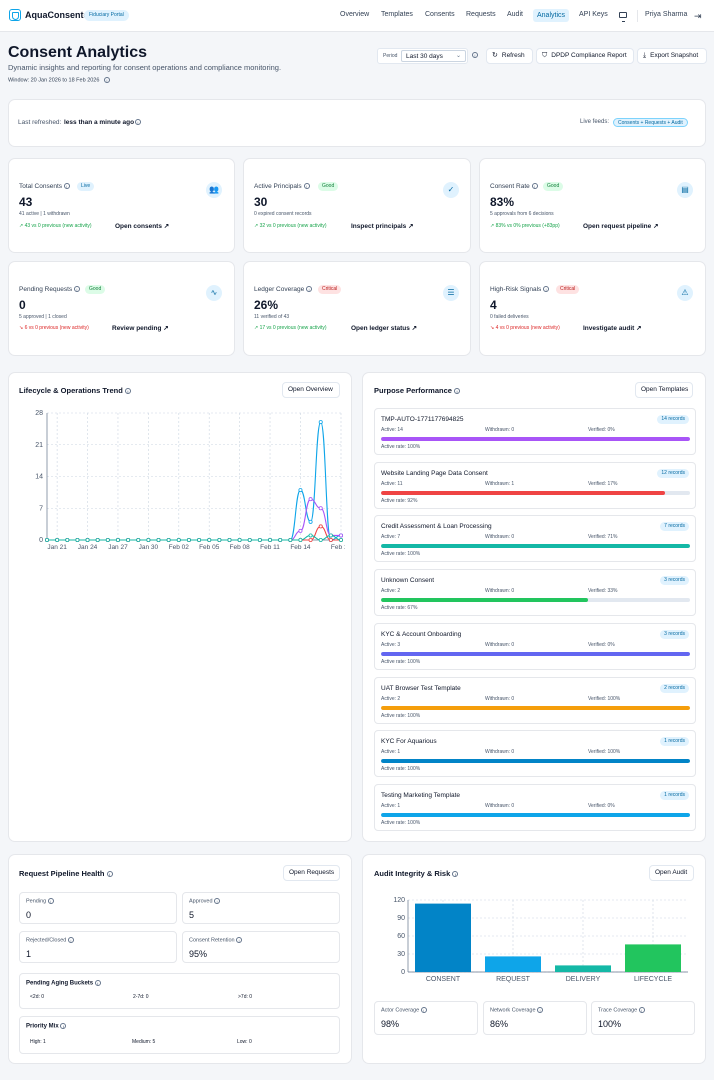 The height and width of the screenshot is (1080, 714). What do you see at coordinates (440, 14) in the screenshot?
I see `nav-consents: Consents` at bounding box center [440, 14].